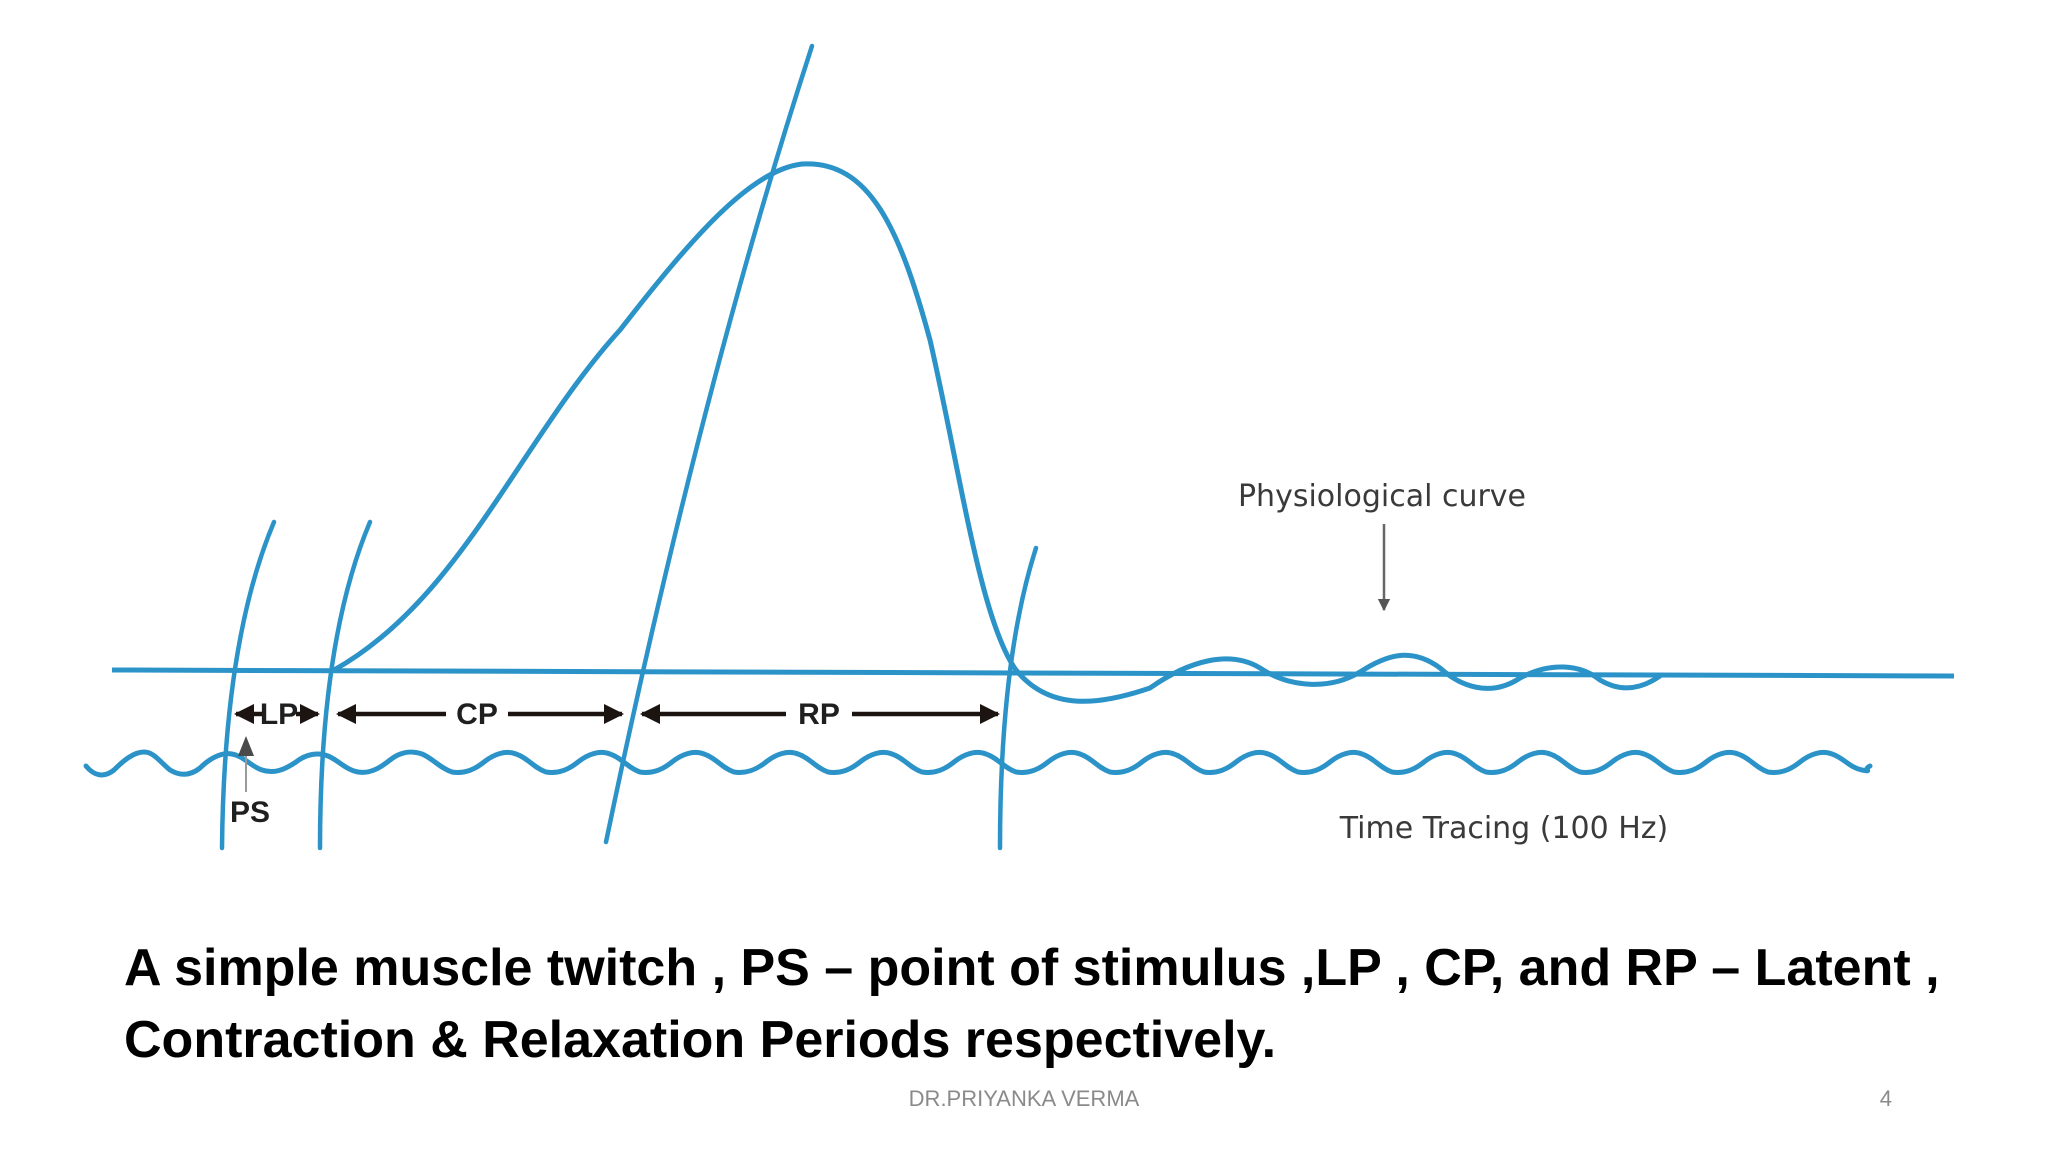  Describe the element at coordinates (1382, 496) in the screenshot. I see `physiological-curve-label: Physiological curve` at that location.